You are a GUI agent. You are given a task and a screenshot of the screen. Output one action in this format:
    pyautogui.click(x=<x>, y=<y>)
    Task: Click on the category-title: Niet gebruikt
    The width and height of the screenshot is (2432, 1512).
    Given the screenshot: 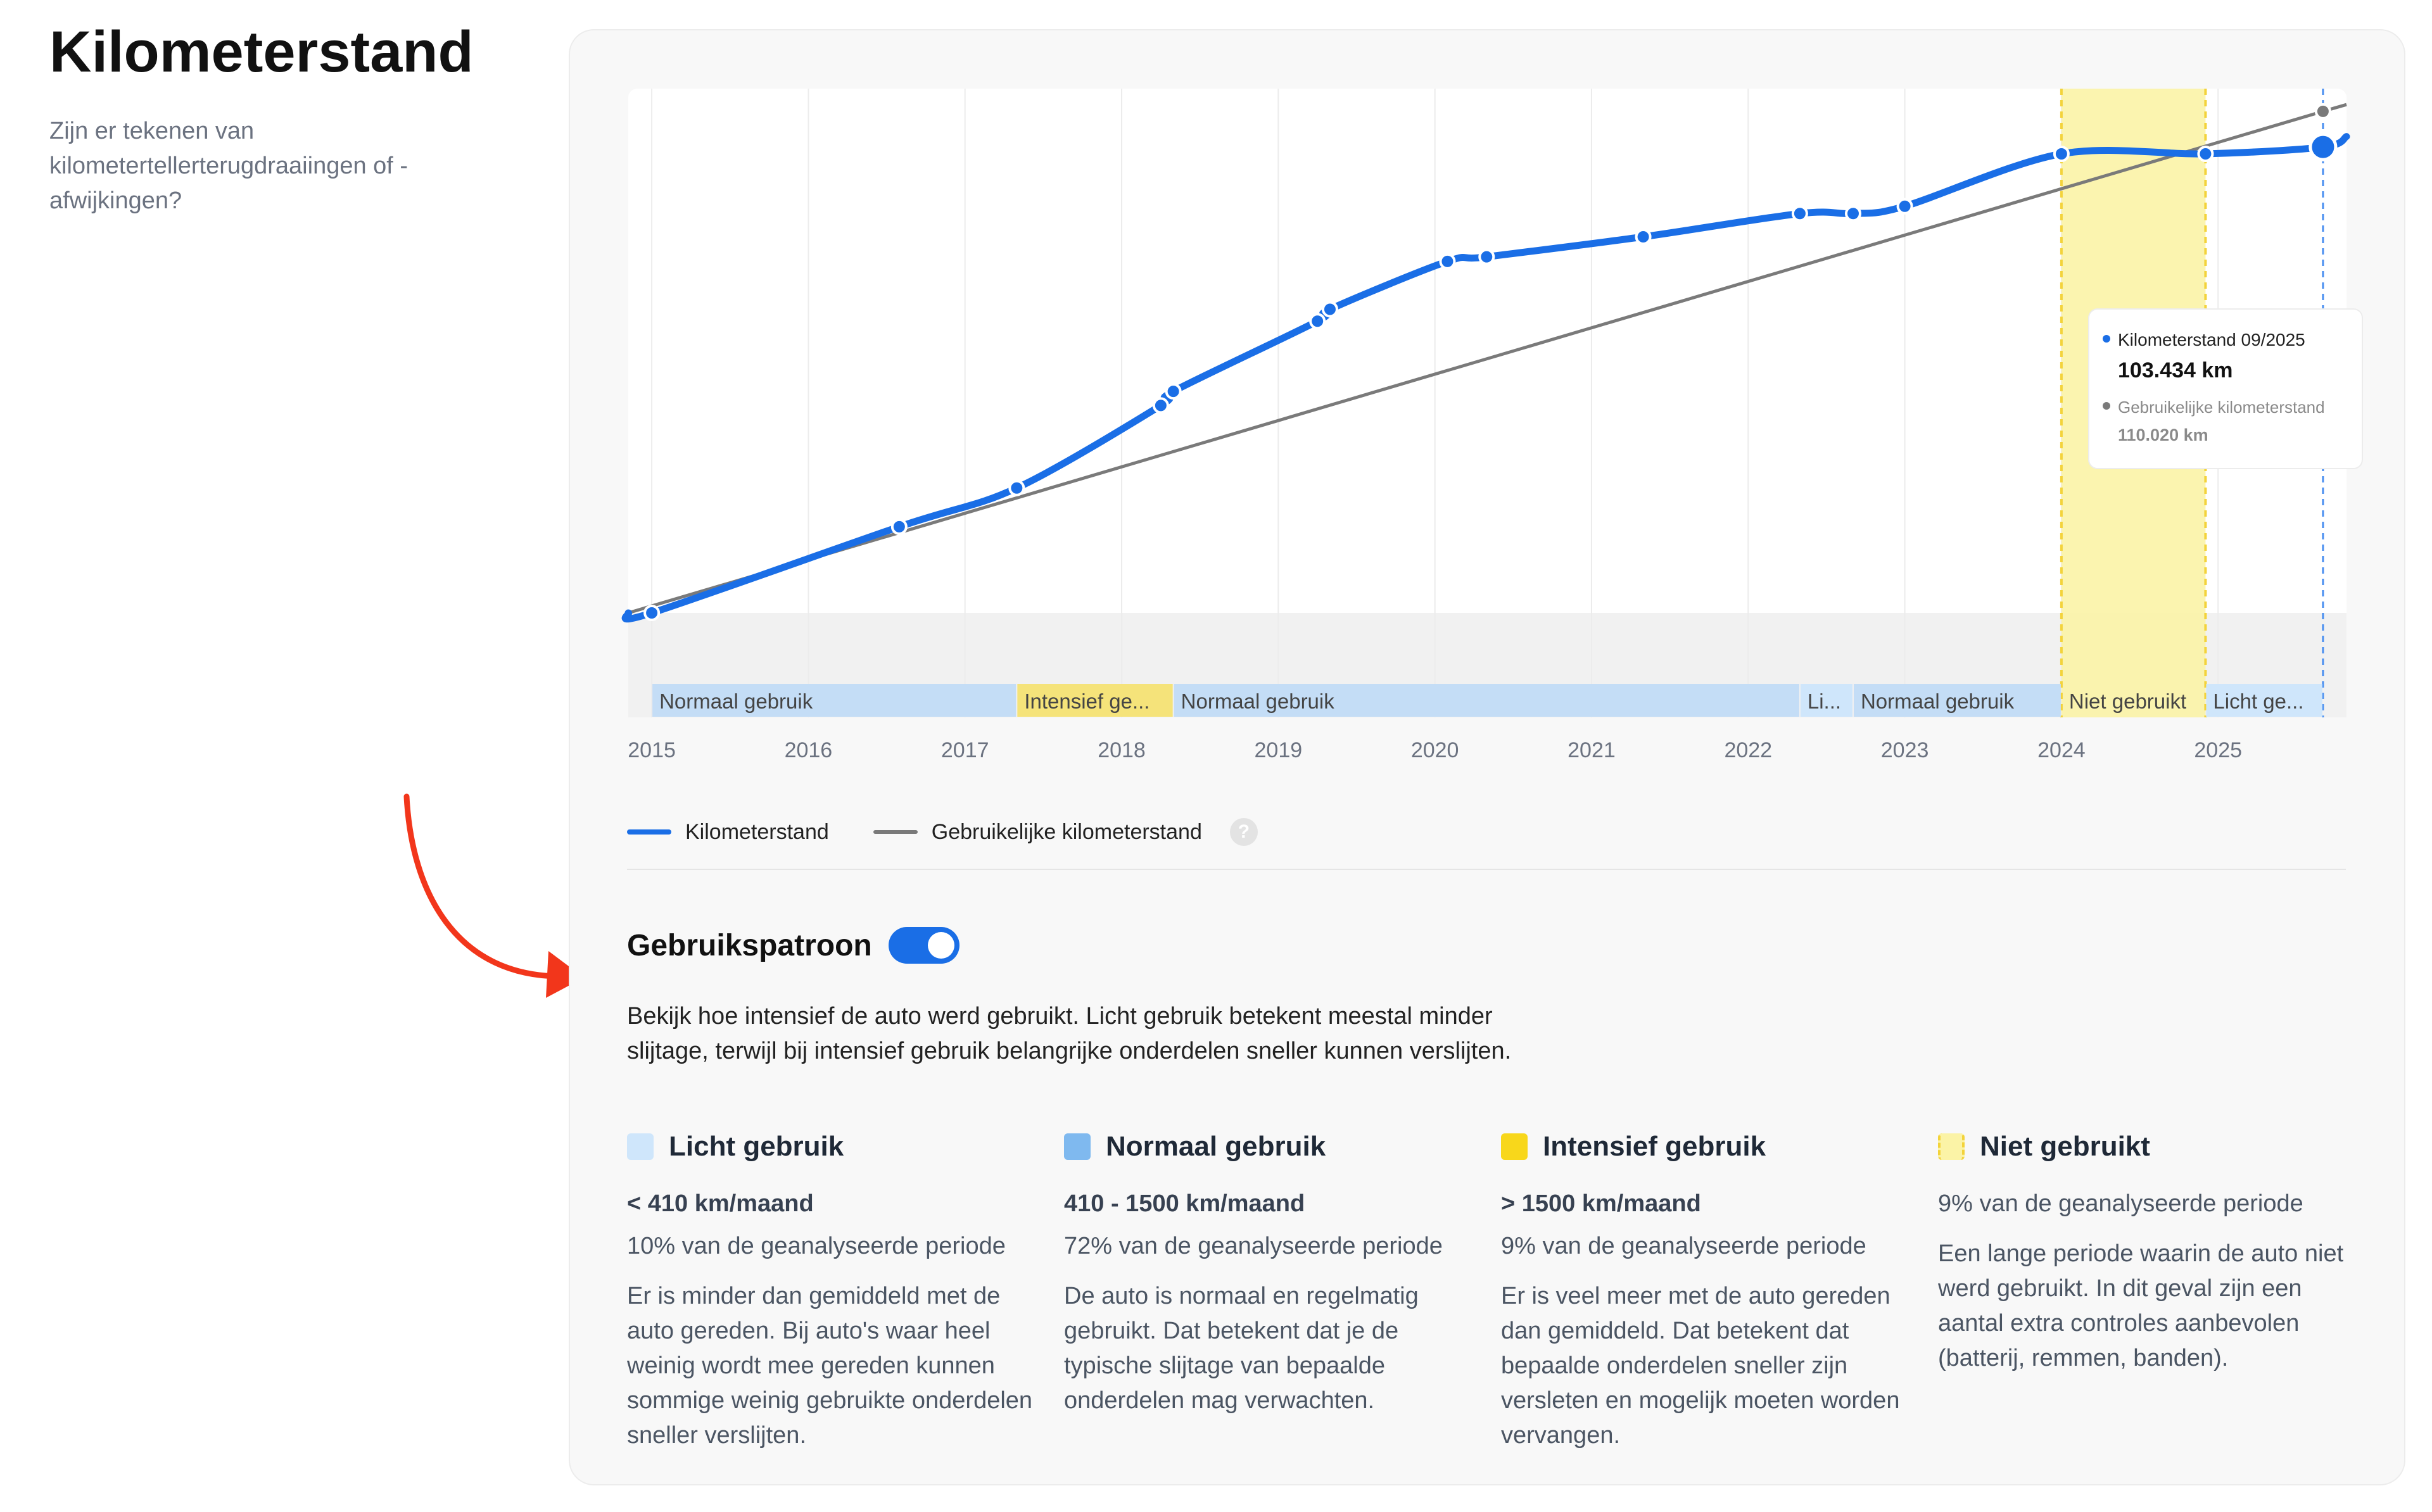 What is the action you would take?
    pyautogui.click(x=2065, y=1146)
    